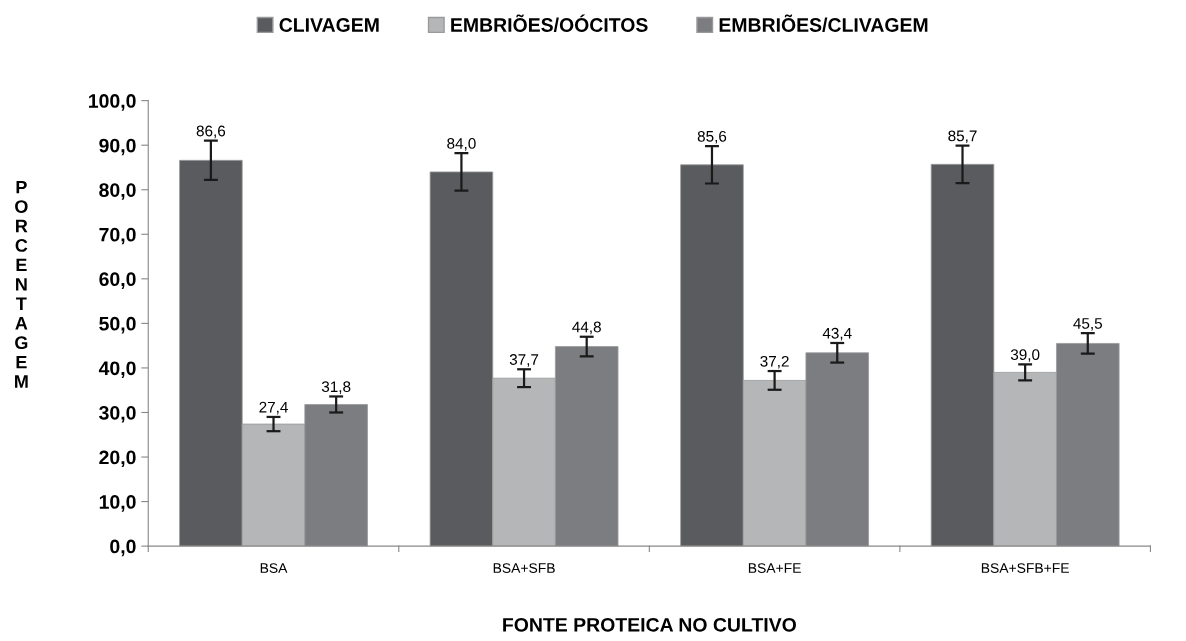 The image size is (1186, 641). Describe the element at coordinates (524, 568) in the screenshot. I see `x-tick-label: BSA+SFB` at that location.